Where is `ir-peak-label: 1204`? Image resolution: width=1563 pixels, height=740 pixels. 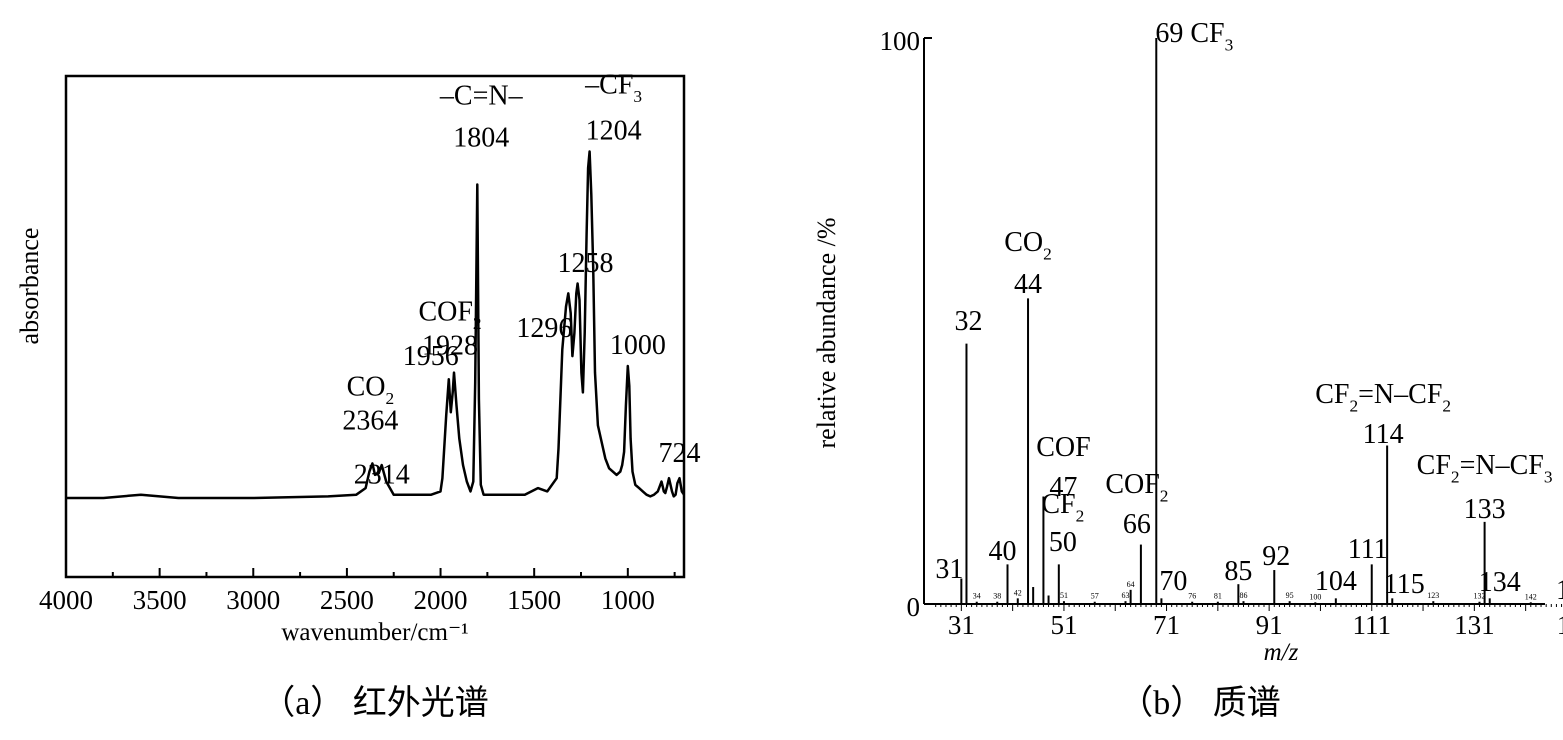 ir-peak-label: 1204 is located at coordinates (614, 131).